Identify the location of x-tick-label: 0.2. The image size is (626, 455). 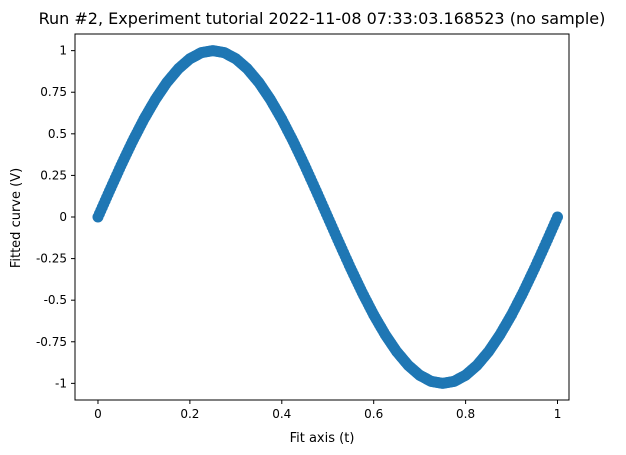
(189, 414).